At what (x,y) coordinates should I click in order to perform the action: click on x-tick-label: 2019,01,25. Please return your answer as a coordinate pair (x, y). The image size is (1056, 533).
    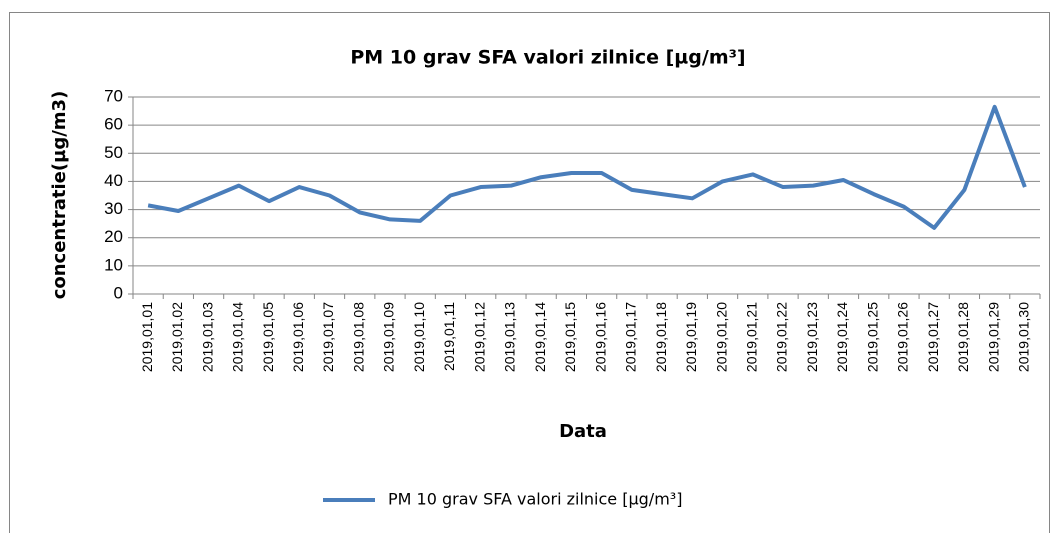
    Looking at the image, I should click on (872, 337).